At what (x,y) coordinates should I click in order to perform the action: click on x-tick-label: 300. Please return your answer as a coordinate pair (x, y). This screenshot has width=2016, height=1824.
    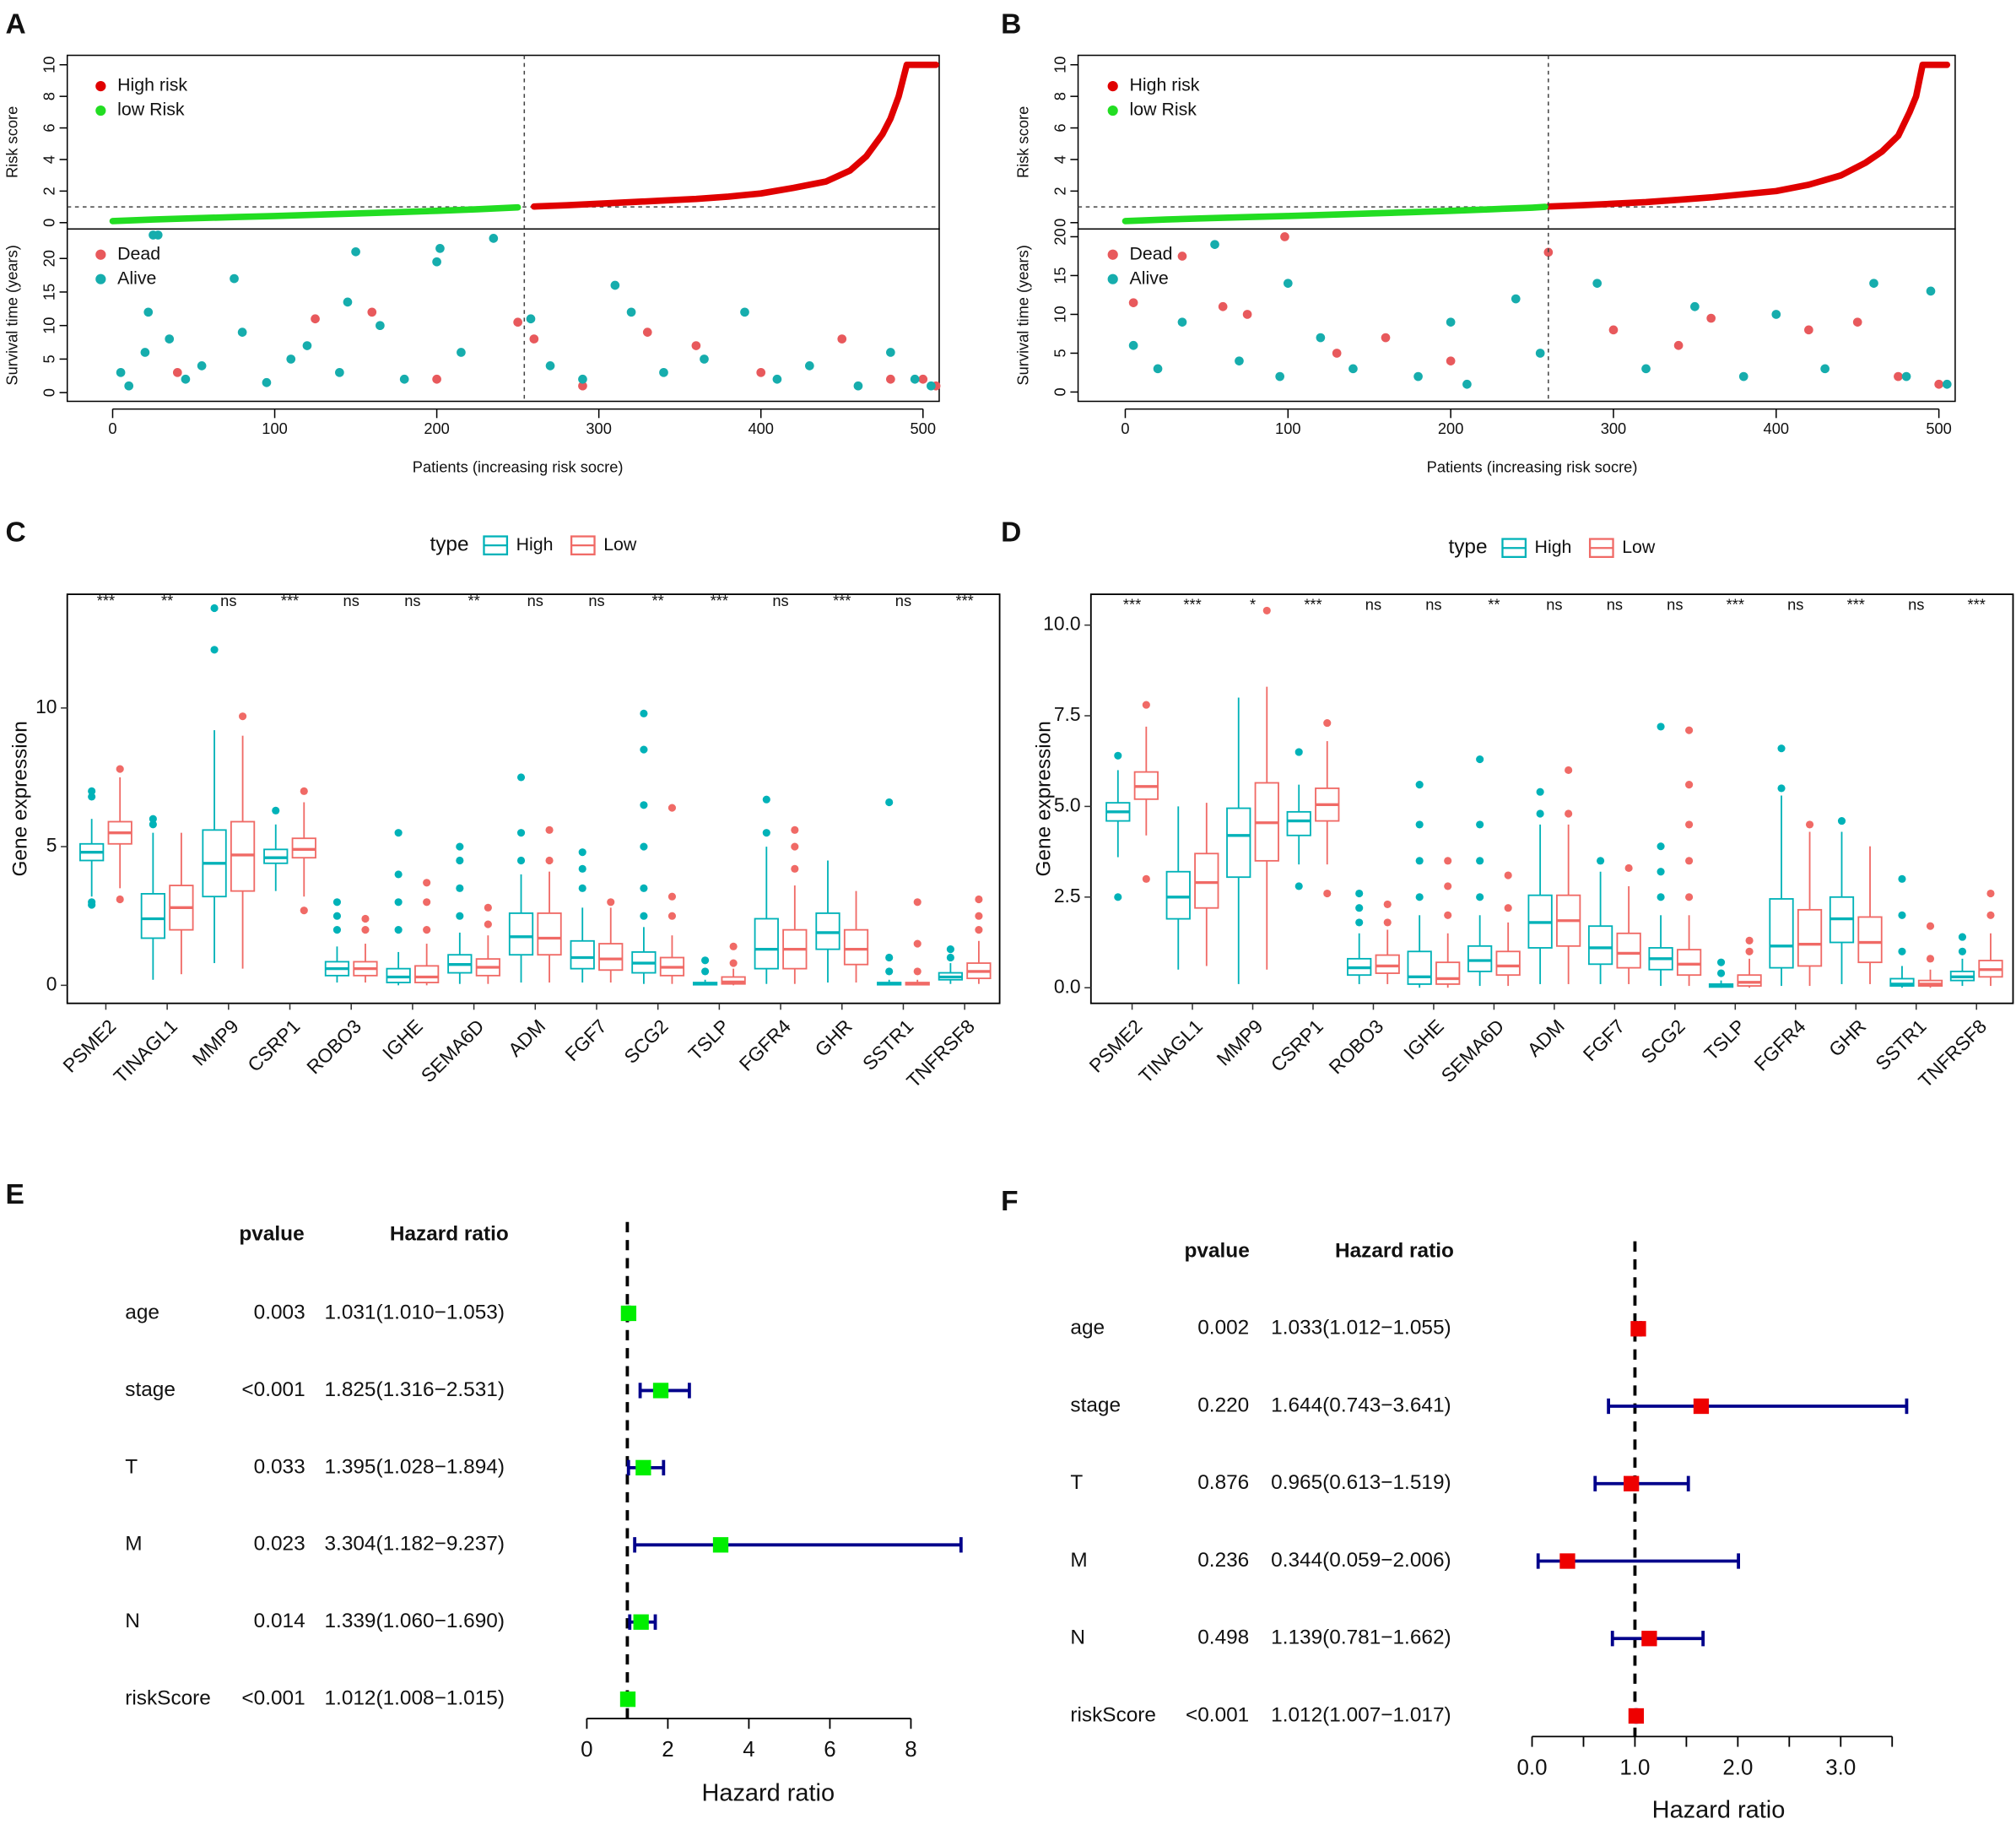
    Looking at the image, I should click on (1613, 428).